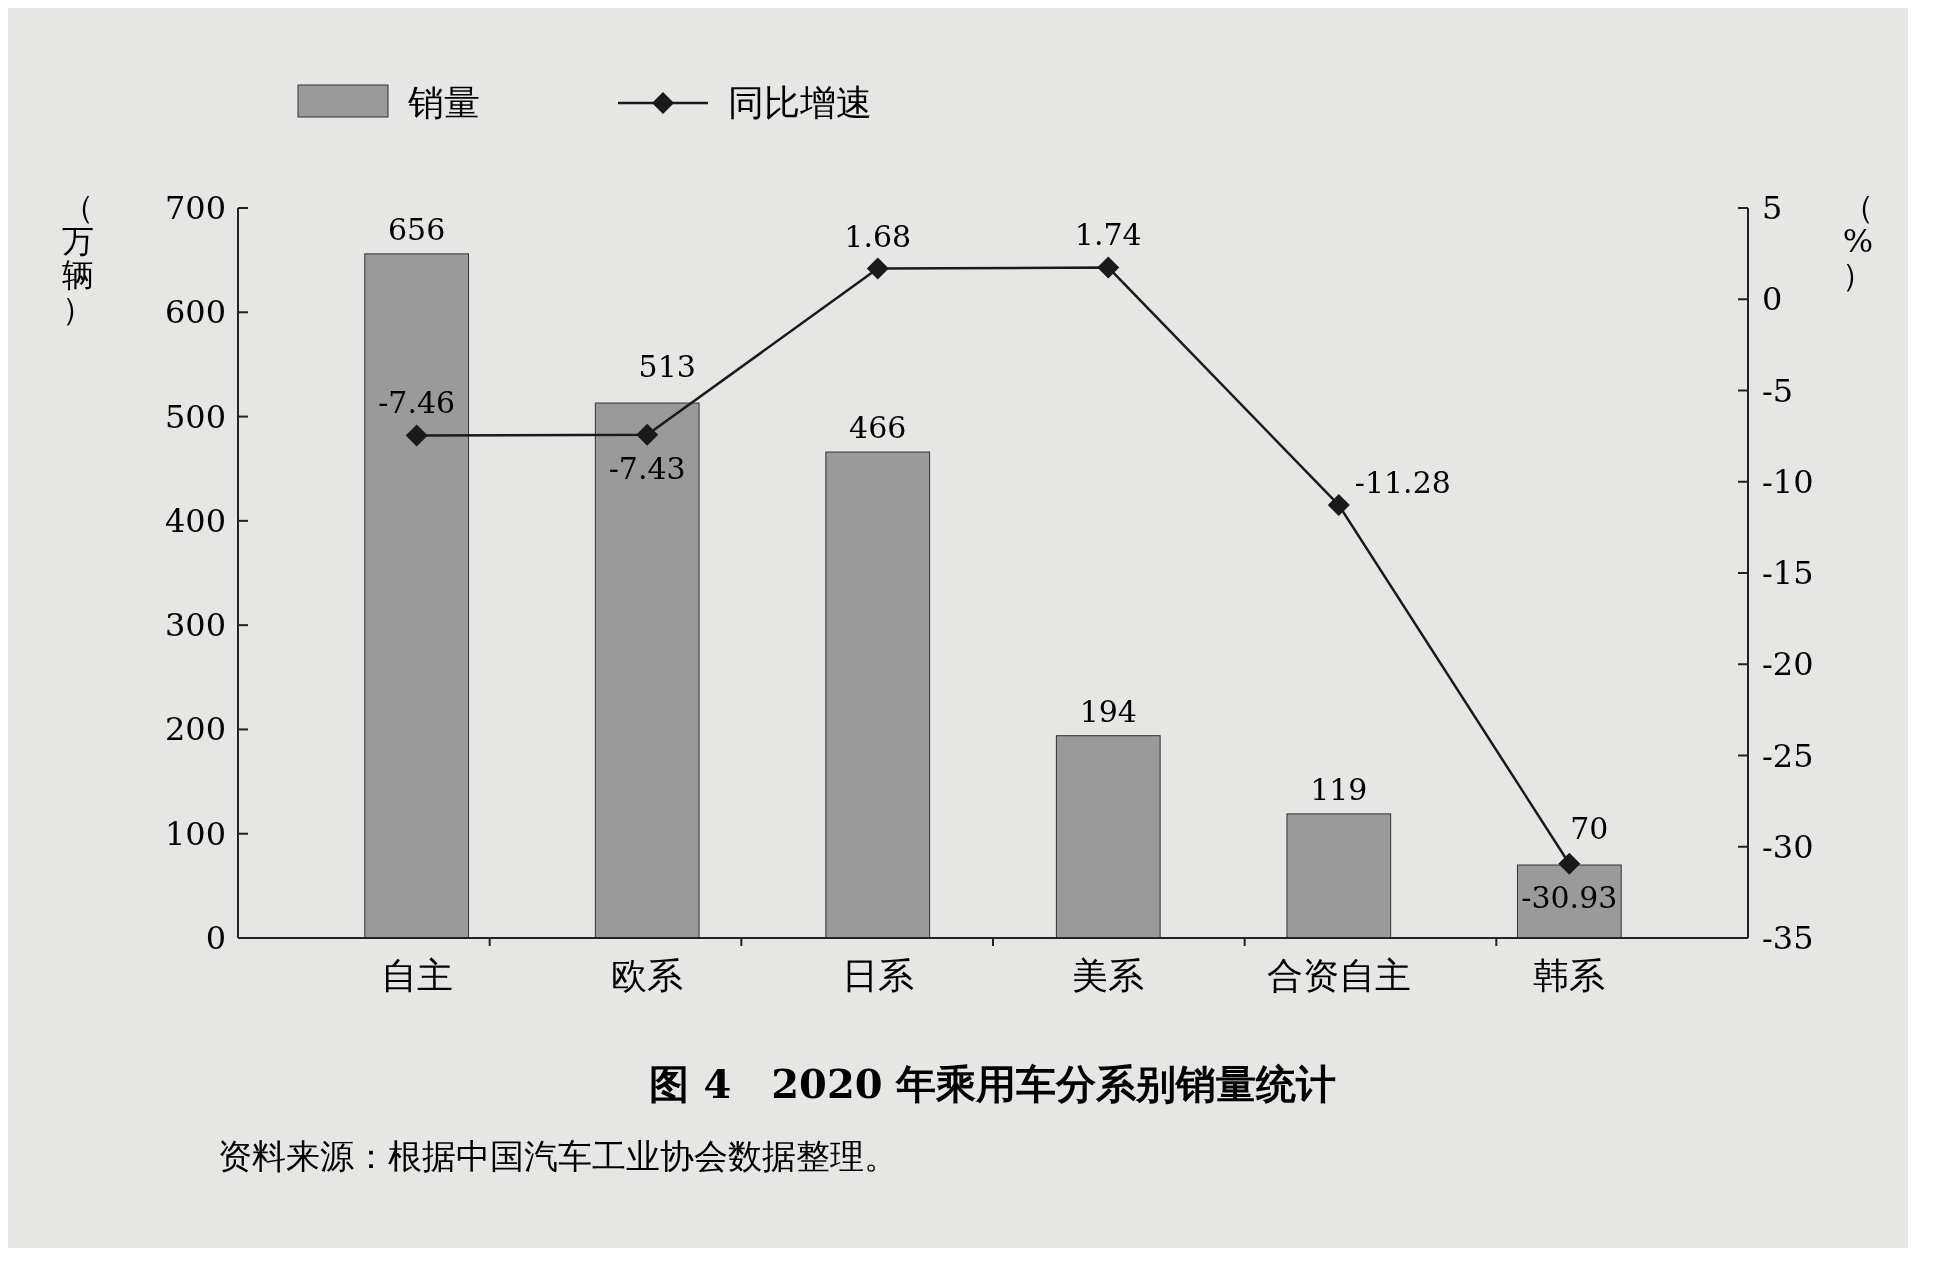 The height and width of the screenshot is (1280, 1949). What do you see at coordinates (195, 625) in the screenshot?
I see `y-tick-label: 300` at bounding box center [195, 625].